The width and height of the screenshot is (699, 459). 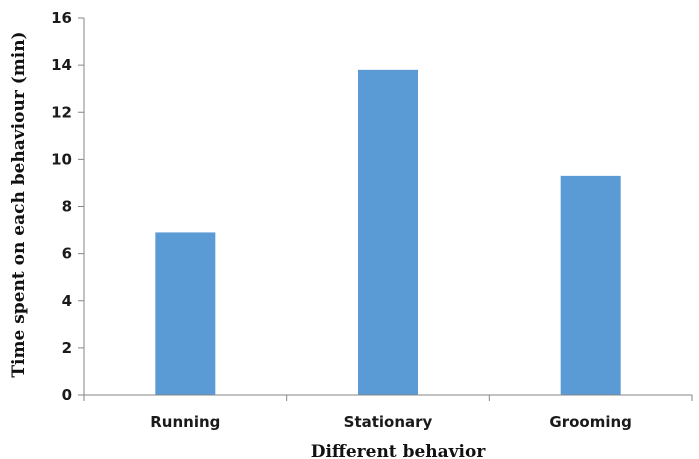 What do you see at coordinates (61, 112) in the screenshot?
I see `y-tick-label: 12` at bounding box center [61, 112].